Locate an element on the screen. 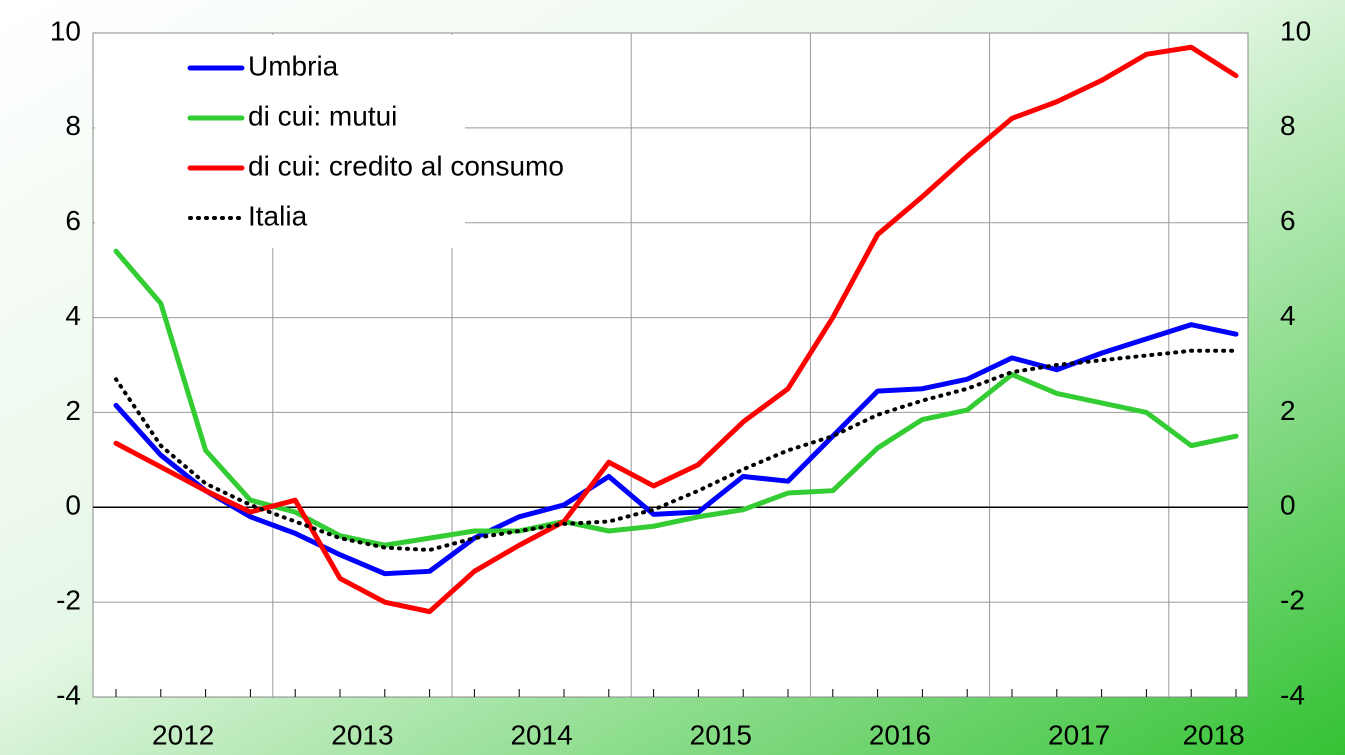  y2-tick-label: 2 is located at coordinates (1288, 410).